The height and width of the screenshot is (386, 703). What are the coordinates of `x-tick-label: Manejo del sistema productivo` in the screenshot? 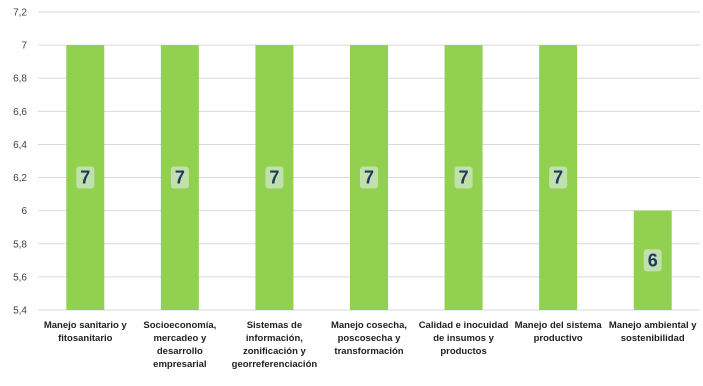 It's located at (558, 332).